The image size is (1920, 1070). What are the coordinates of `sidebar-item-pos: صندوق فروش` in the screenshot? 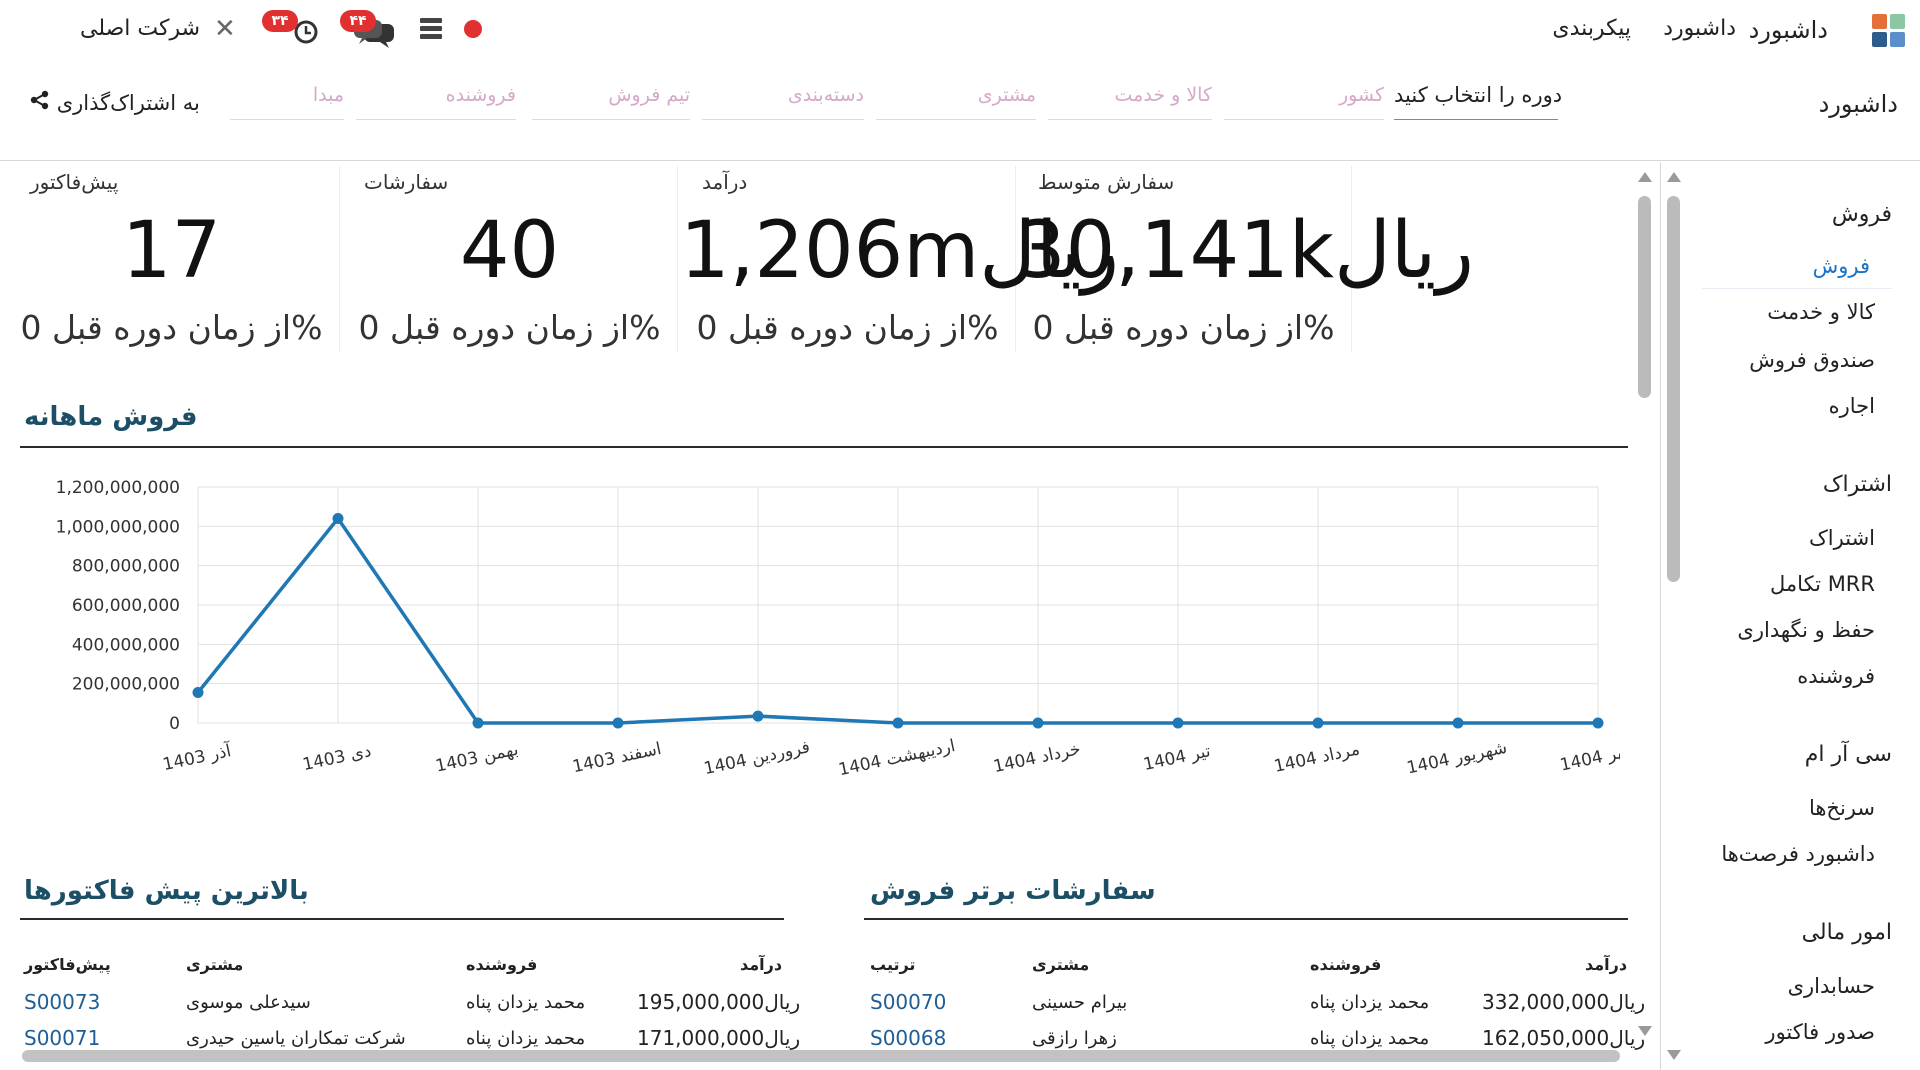 It's located at (1812, 360).